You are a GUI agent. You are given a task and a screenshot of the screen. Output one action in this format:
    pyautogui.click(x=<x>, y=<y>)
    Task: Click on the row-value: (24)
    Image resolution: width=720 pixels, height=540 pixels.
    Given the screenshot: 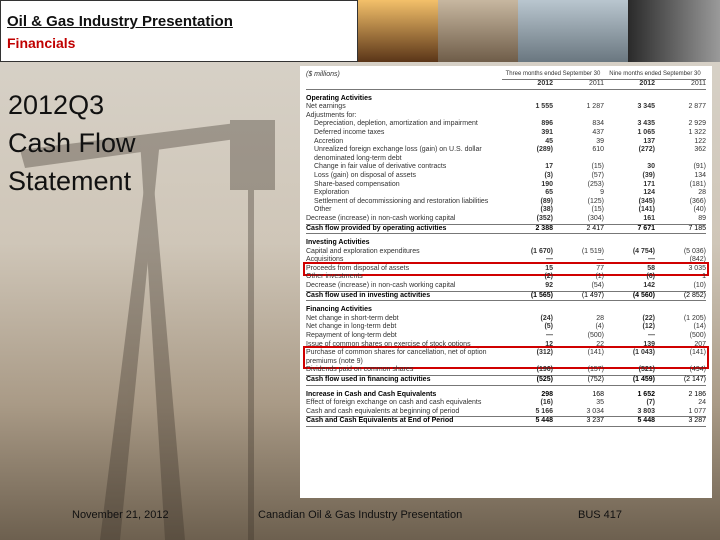 What is the action you would take?
    pyautogui.click(x=546, y=318)
    